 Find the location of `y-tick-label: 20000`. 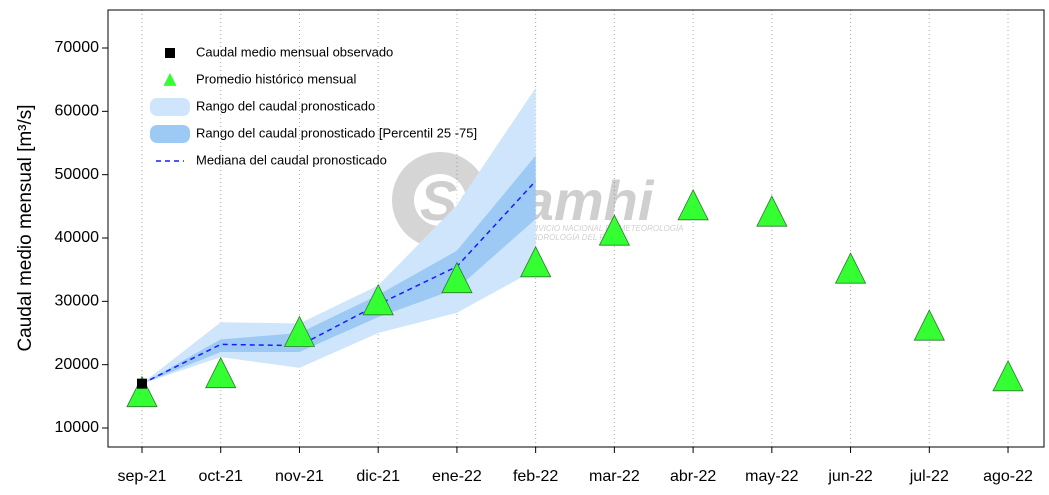

y-tick-label: 20000 is located at coordinates (77, 364).